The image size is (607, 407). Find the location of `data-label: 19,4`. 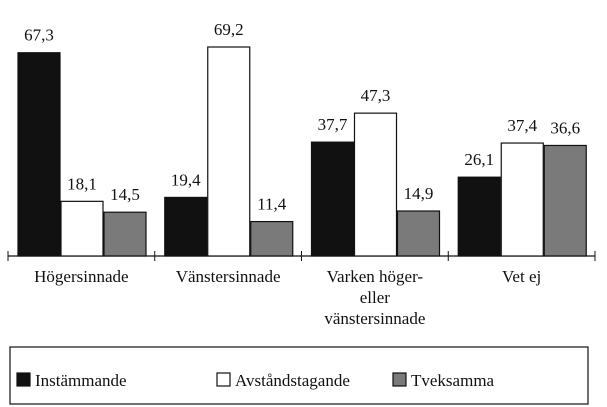

data-label: 19,4 is located at coordinates (186, 179).